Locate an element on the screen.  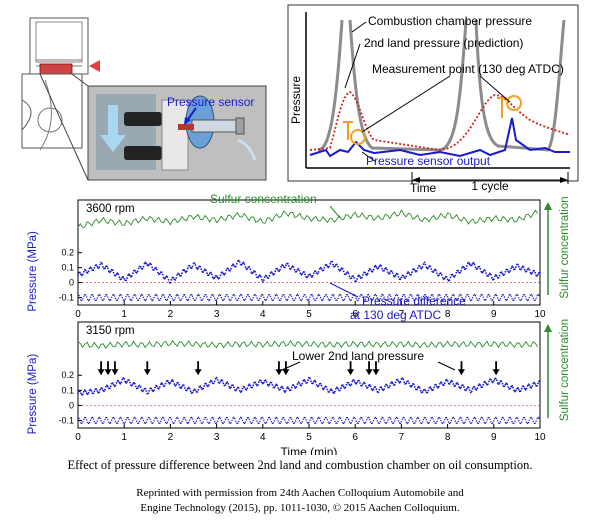
y-tick-label: 0 is located at coordinates (71, 283).